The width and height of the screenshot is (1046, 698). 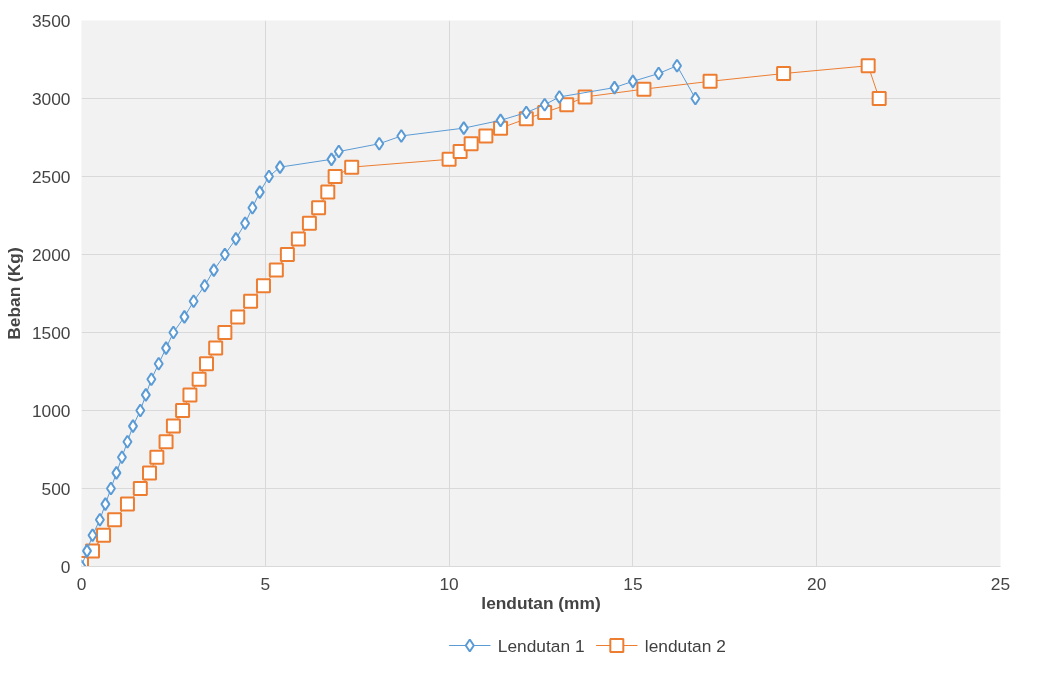 I want to click on x-tick-label: 20, so click(x=817, y=583).